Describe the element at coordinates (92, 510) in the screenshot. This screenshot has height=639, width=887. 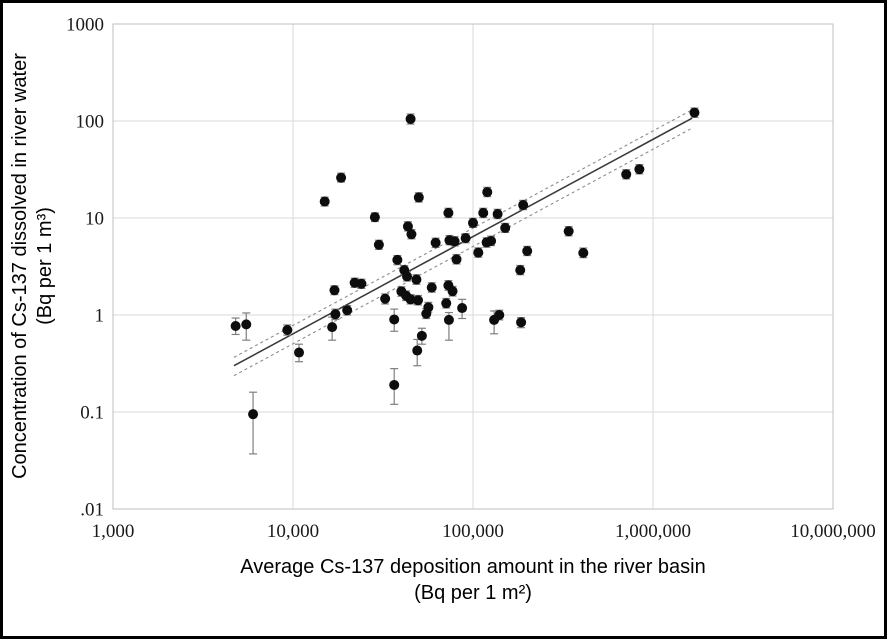
I see `y-tick-label: .01` at that location.